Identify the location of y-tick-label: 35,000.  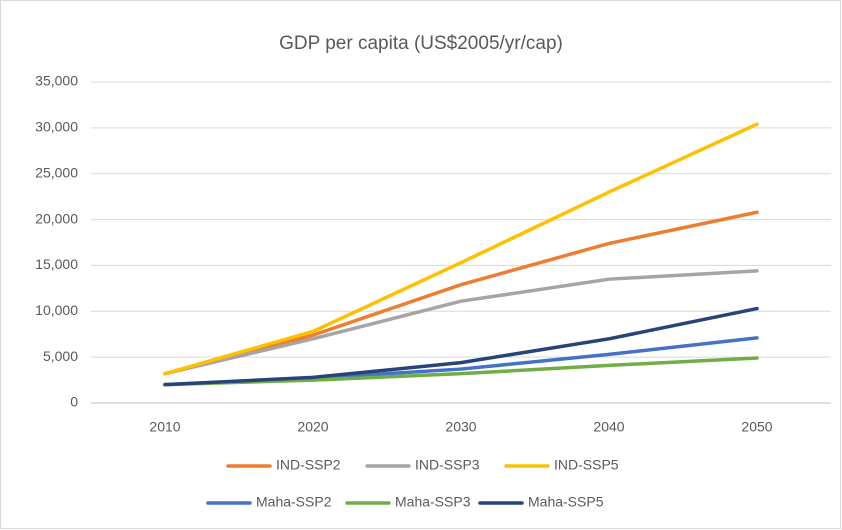
(56, 81).